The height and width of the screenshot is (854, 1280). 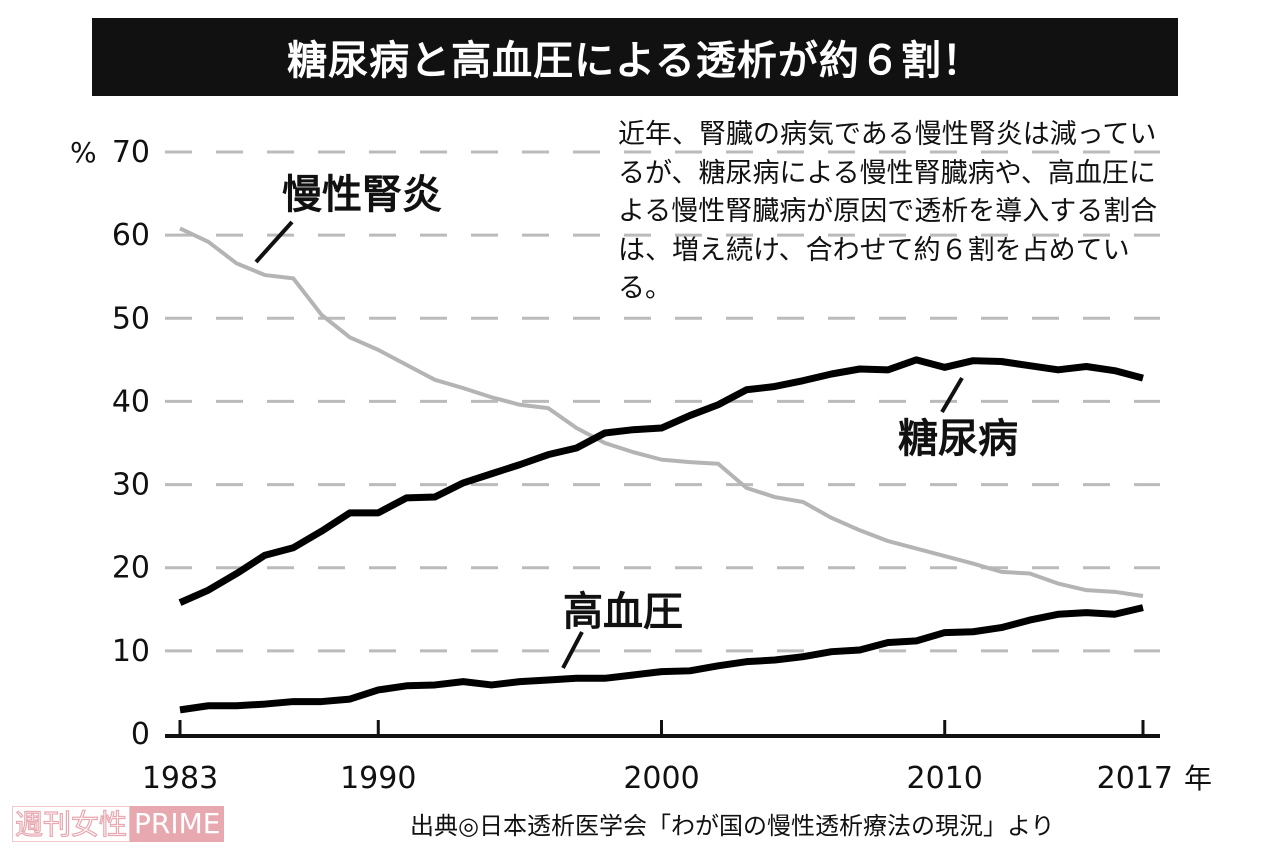 What do you see at coordinates (1135, 778) in the screenshot?
I see `x-tick-label: 2017` at bounding box center [1135, 778].